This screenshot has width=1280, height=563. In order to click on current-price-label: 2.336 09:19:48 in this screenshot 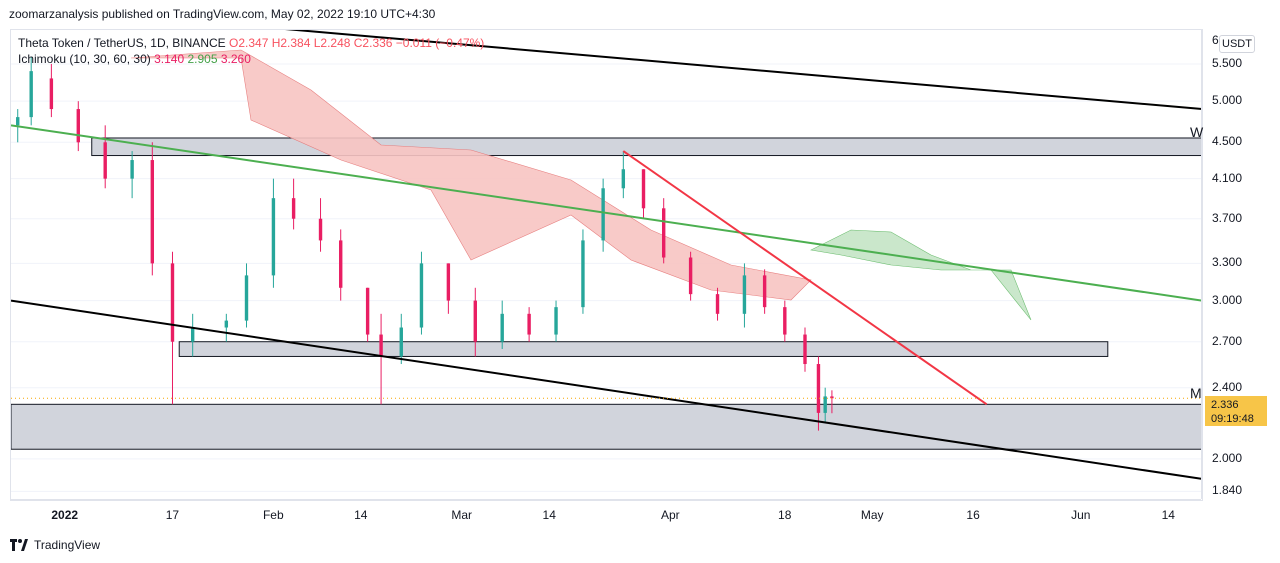, I will do `click(1236, 411)`.